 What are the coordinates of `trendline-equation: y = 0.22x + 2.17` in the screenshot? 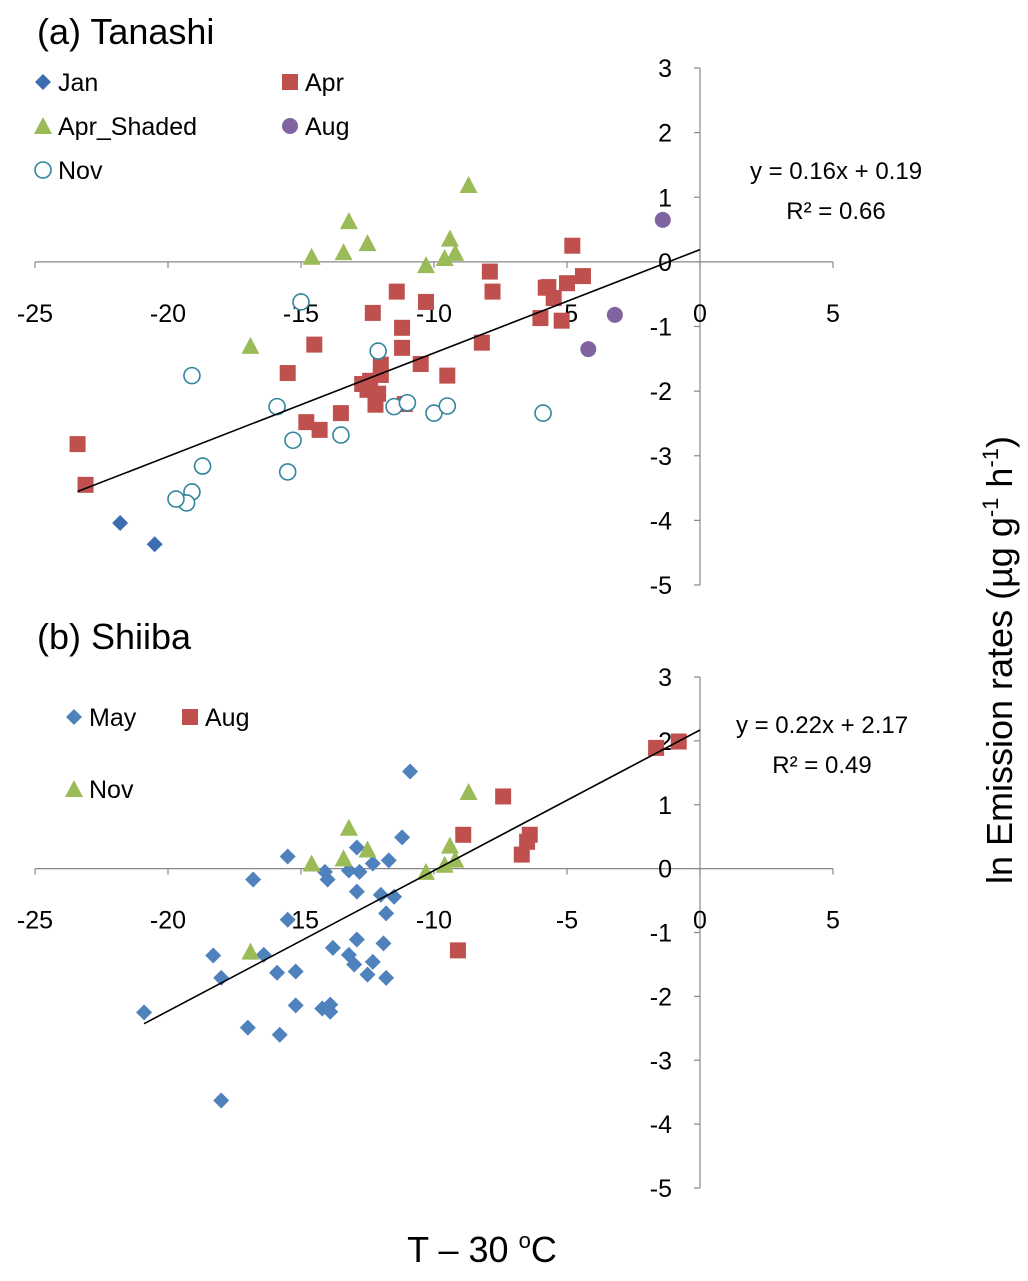 It's located at (822, 725).